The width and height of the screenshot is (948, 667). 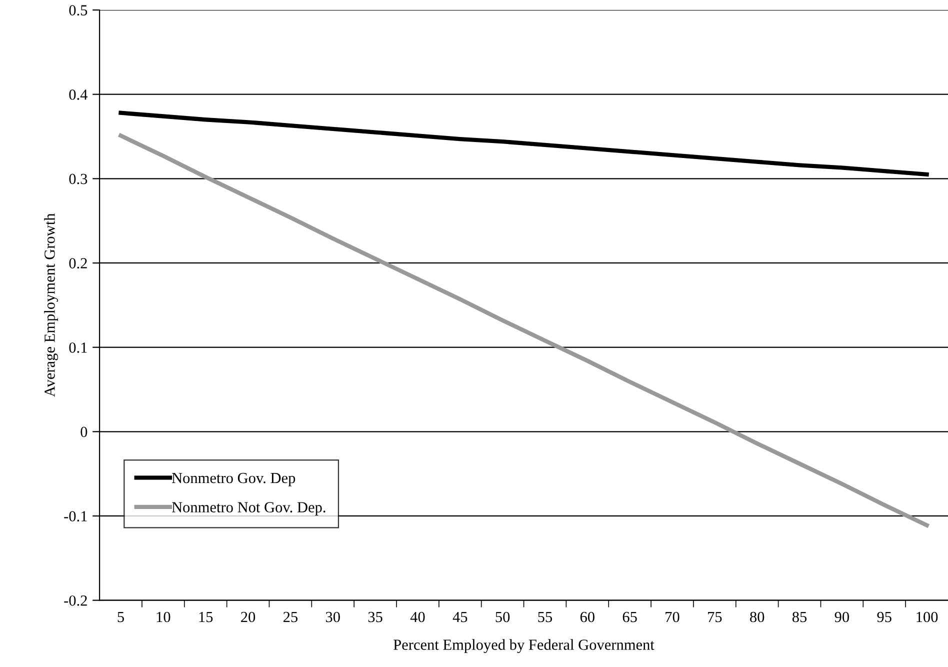 What do you see at coordinates (927, 617) in the screenshot?
I see `x-tick-label: 100` at bounding box center [927, 617].